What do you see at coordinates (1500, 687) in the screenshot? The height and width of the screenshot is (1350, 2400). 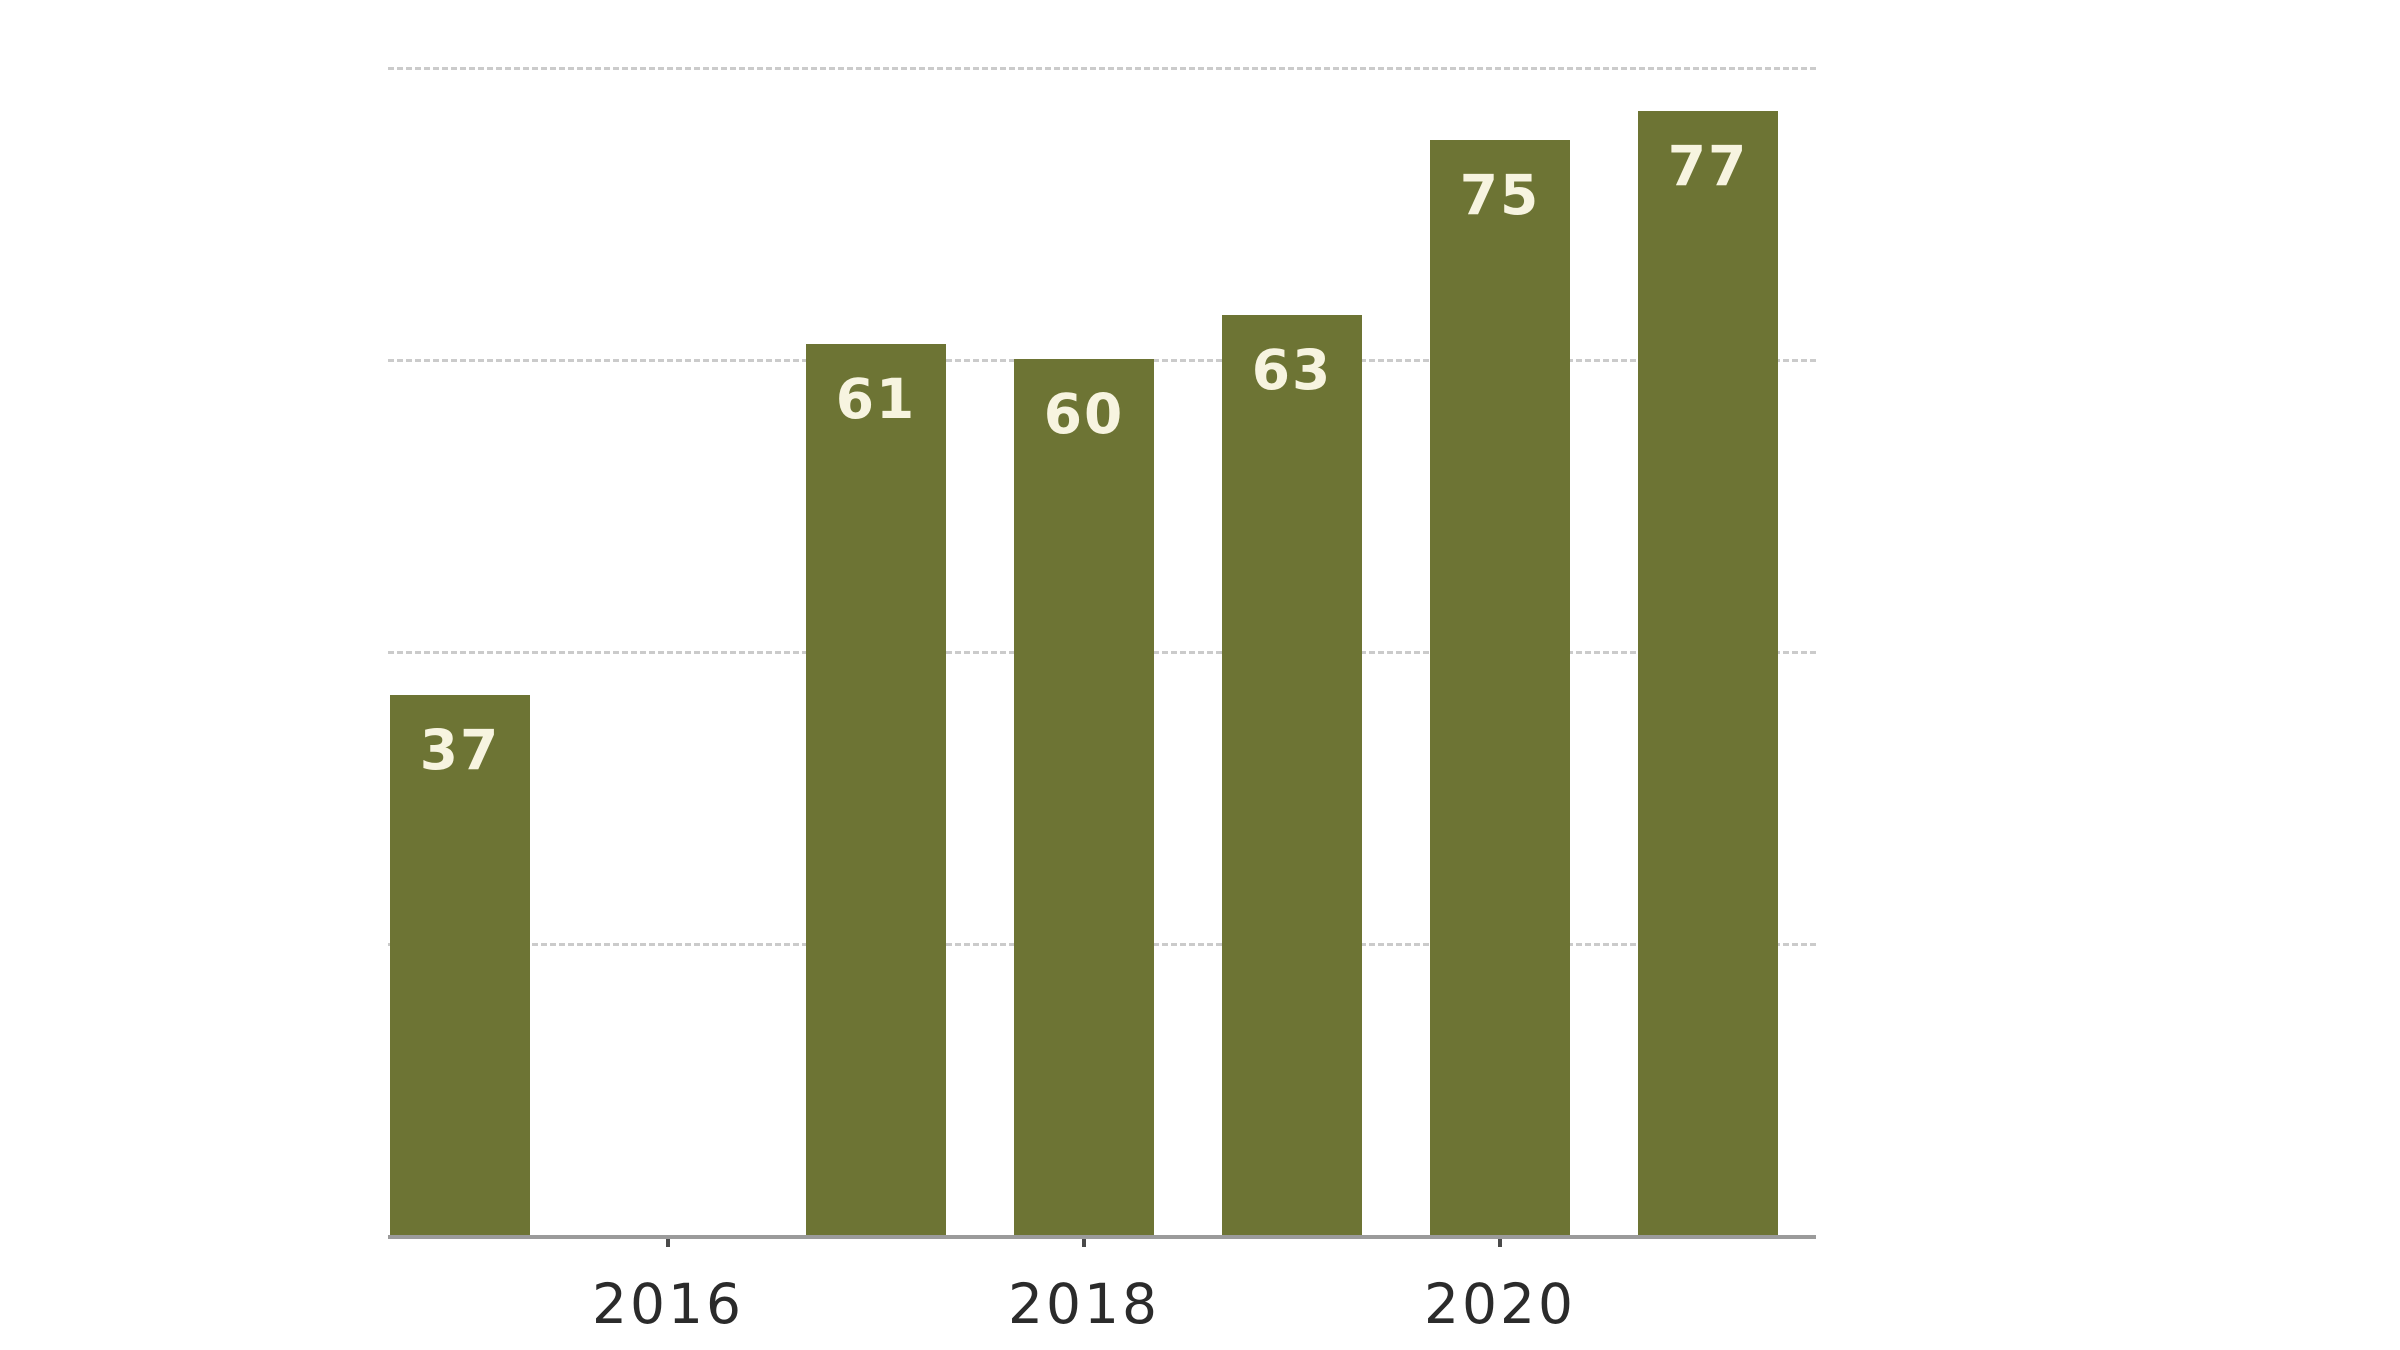 I see `bar-2020: 75` at bounding box center [1500, 687].